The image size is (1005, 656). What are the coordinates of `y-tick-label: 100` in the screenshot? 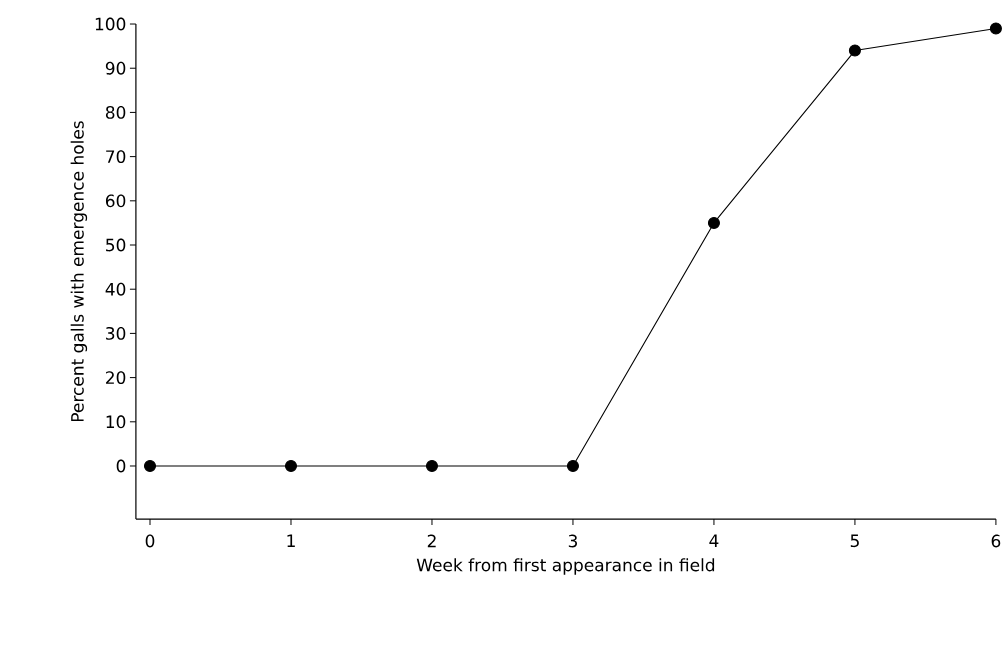 It's located at (110, 24).